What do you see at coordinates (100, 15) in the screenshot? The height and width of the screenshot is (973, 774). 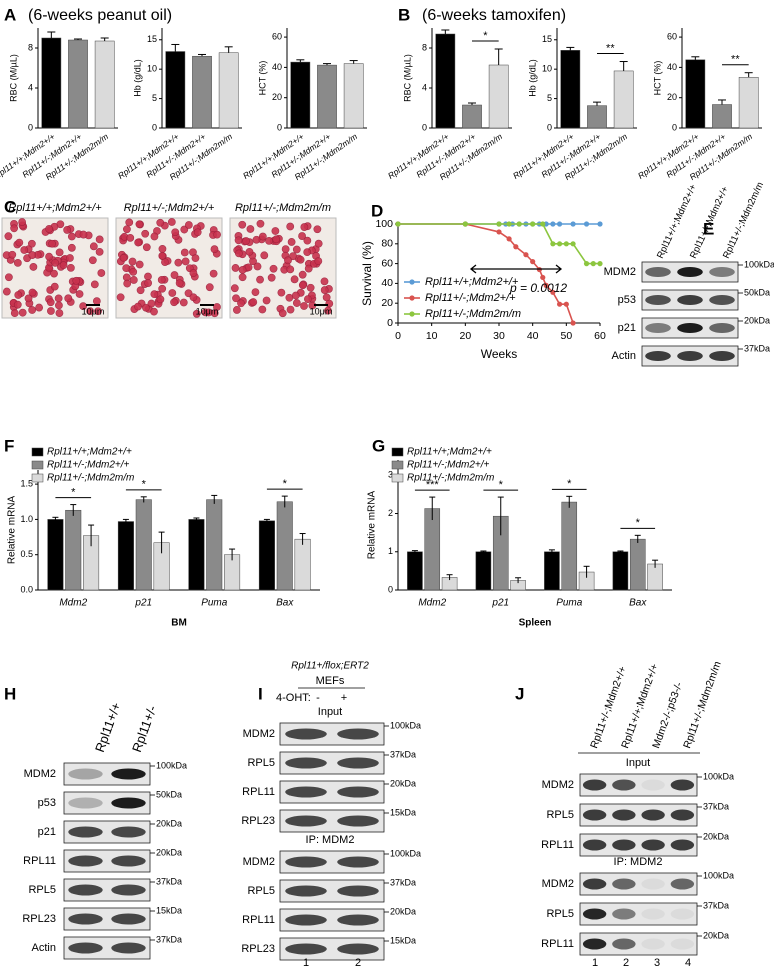 I see `panel-title: (6-weeks peanut oil)` at bounding box center [100, 15].